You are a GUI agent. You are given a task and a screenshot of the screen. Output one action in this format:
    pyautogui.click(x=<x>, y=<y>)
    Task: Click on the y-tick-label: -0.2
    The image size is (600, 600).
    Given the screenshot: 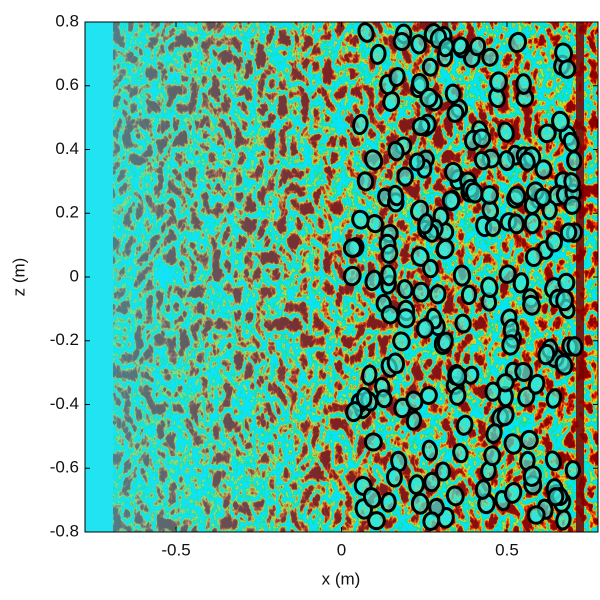 What is the action you would take?
    pyautogui.click(x=64, y=339)
    